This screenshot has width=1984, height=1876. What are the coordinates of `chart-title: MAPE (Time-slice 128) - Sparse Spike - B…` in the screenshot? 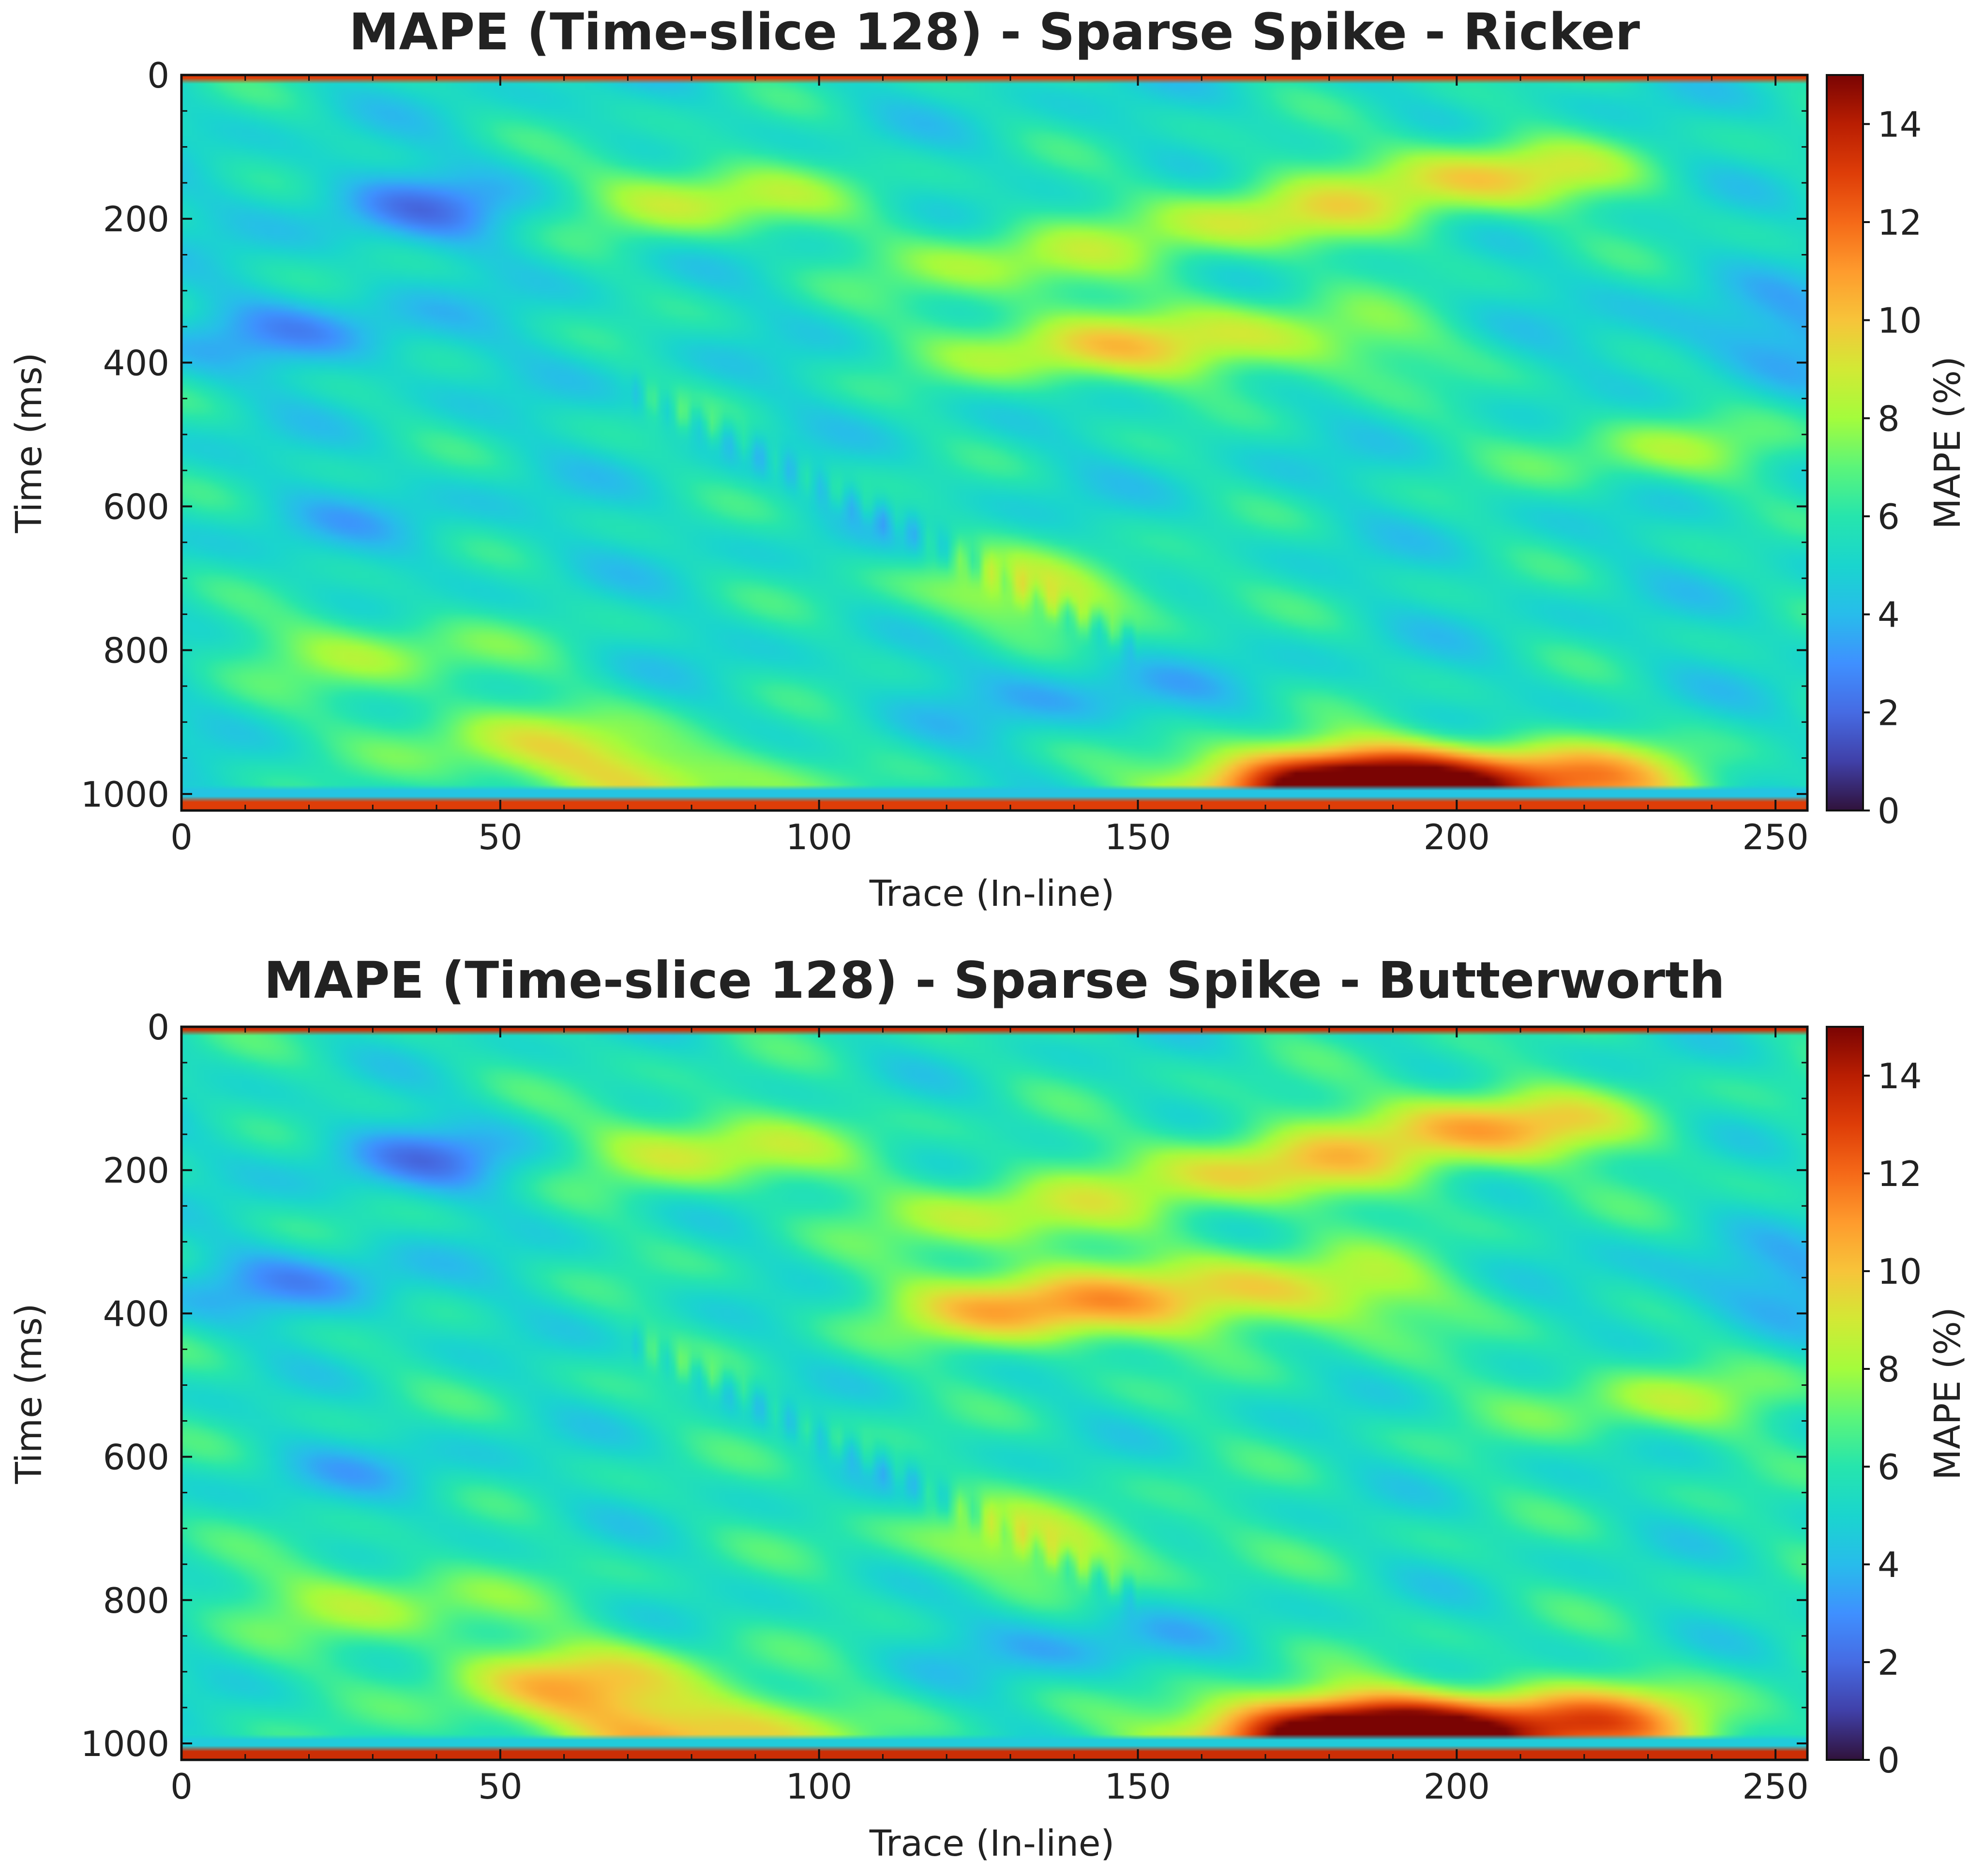 It's located at (994, 981).